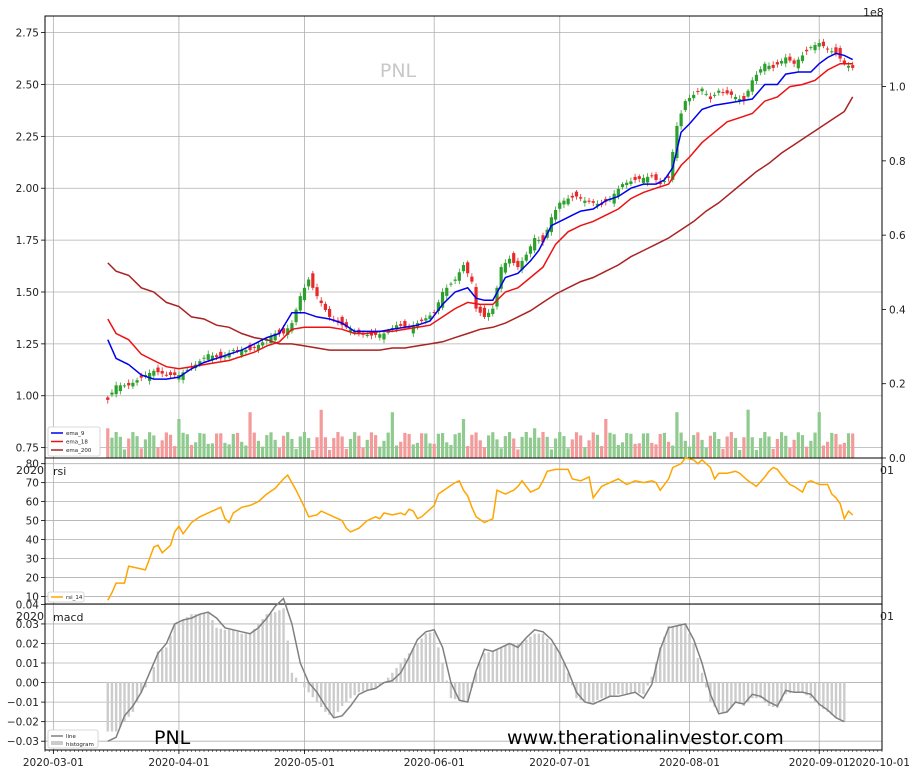  I want to click on macd-y-tick-label: −0.02, so click(23, 723).